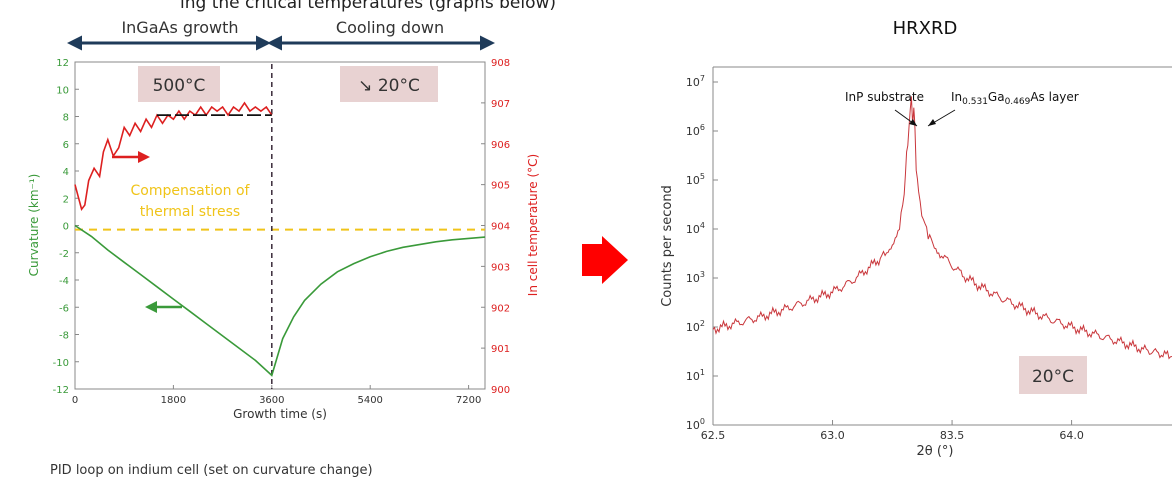 The width and height of the screenshot is (1172, 486). I want to click on hrxrd-title: HRXRD, so click(925, 28).